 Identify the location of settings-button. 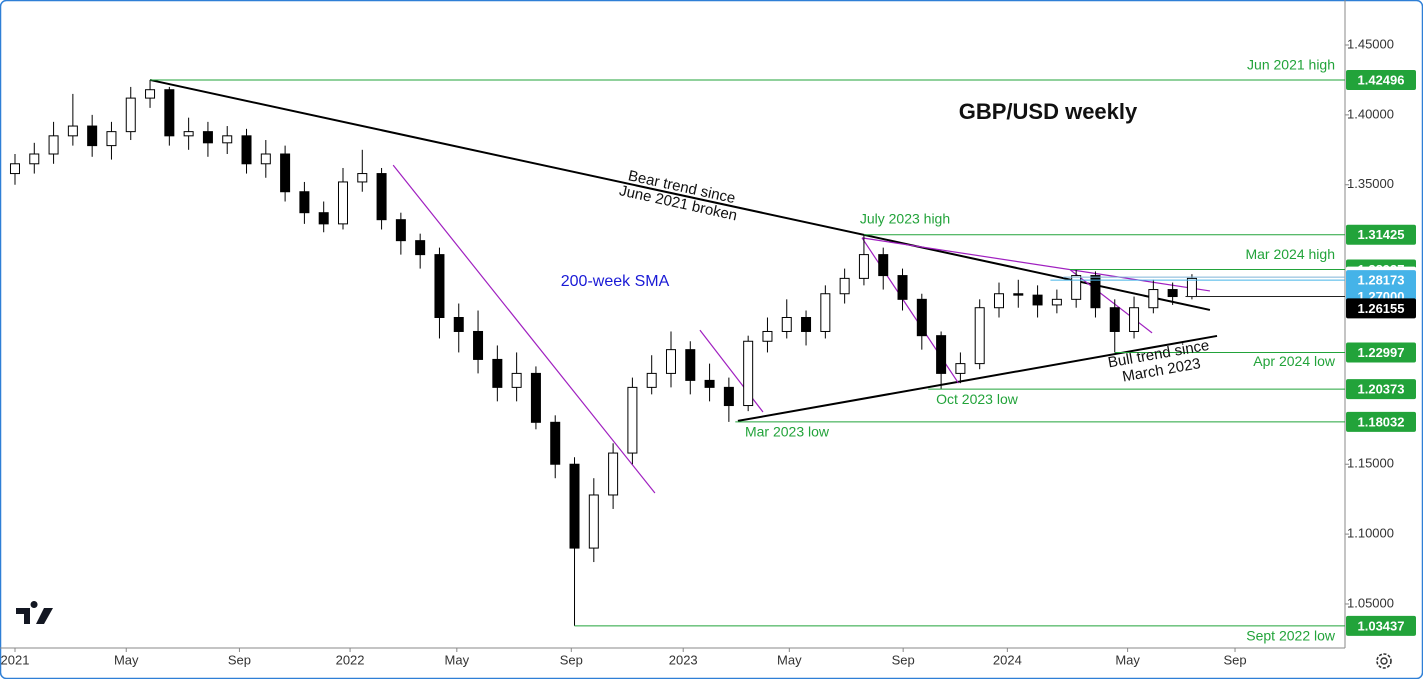
(1384, 661).